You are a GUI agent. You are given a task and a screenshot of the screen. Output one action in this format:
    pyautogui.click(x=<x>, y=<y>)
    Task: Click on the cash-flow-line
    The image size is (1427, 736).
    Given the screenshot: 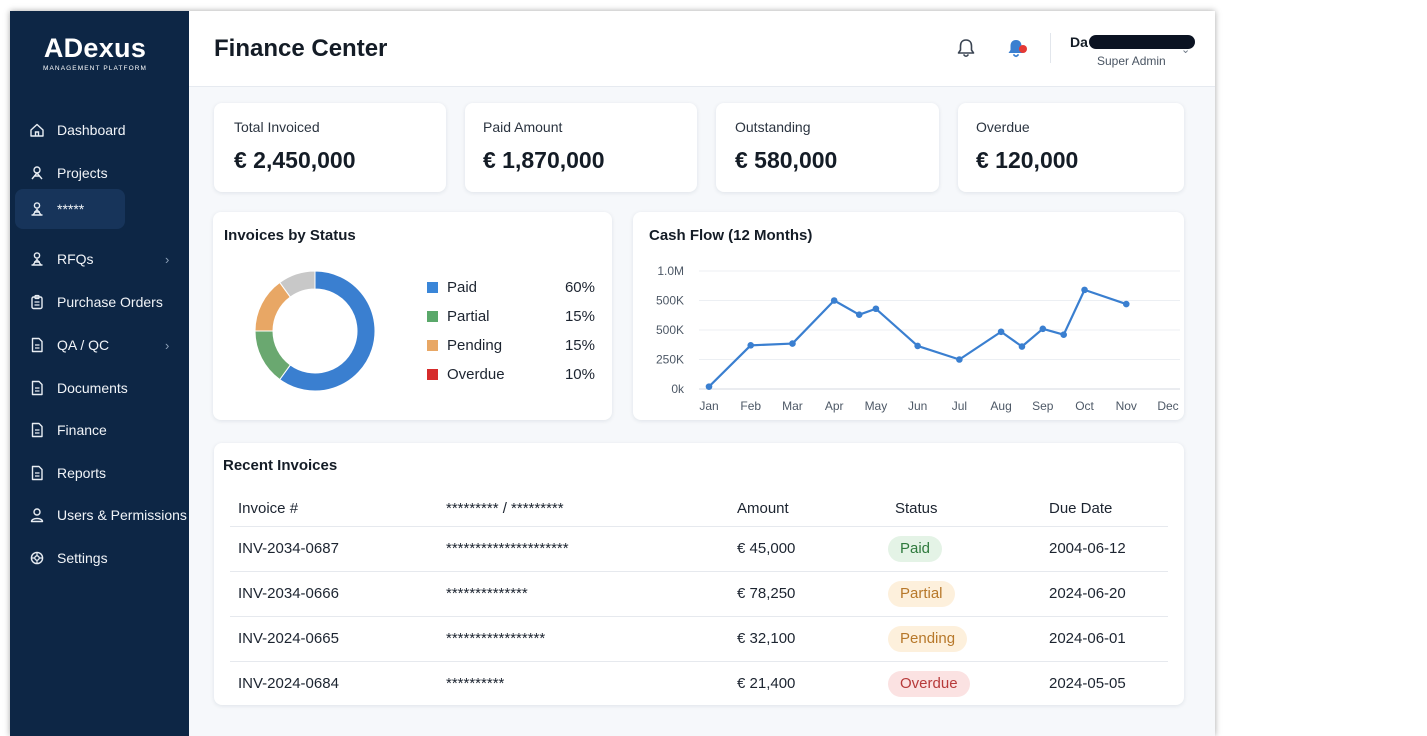 What is the action you would take?
    pyautogui.click(x=917, y=338)
    